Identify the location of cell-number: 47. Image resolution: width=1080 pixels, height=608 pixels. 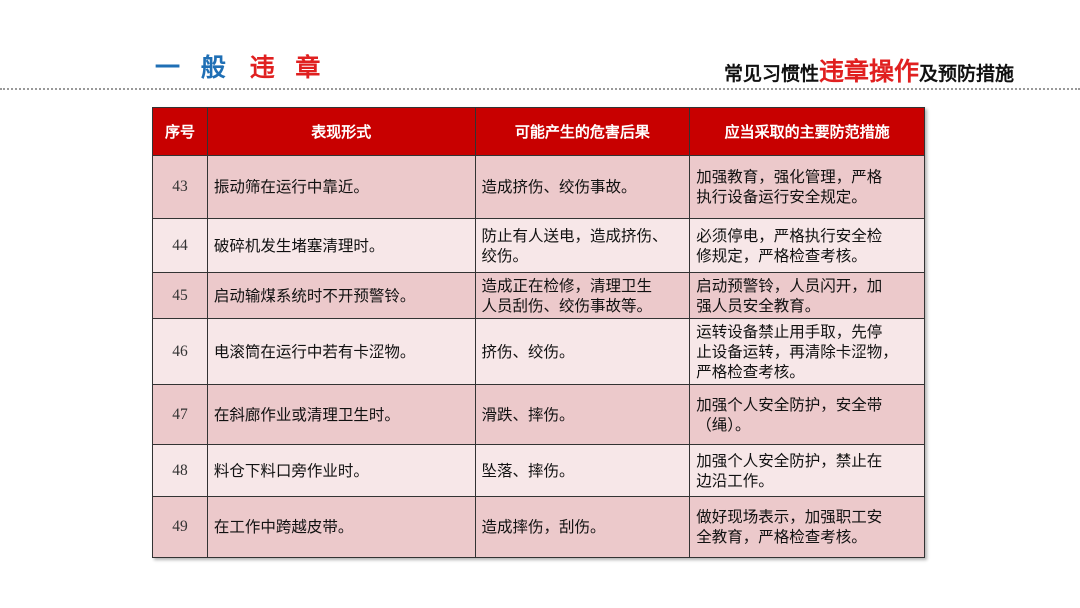
(180, 414).